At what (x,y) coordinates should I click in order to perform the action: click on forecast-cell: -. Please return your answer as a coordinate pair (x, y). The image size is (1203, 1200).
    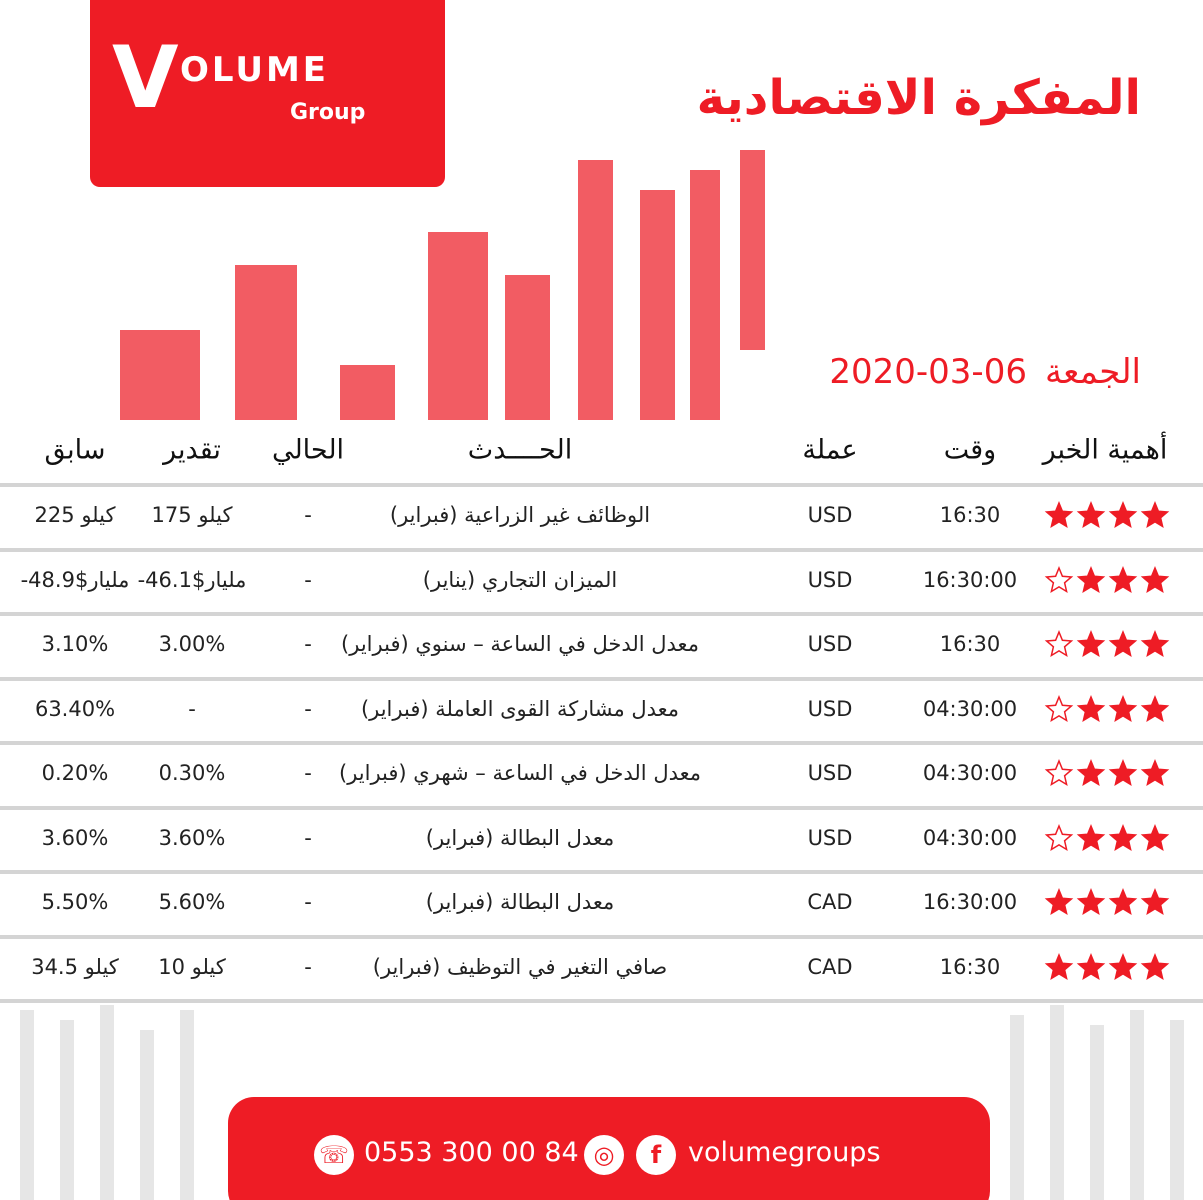
    Looking at the image, I should click on (192, 708).